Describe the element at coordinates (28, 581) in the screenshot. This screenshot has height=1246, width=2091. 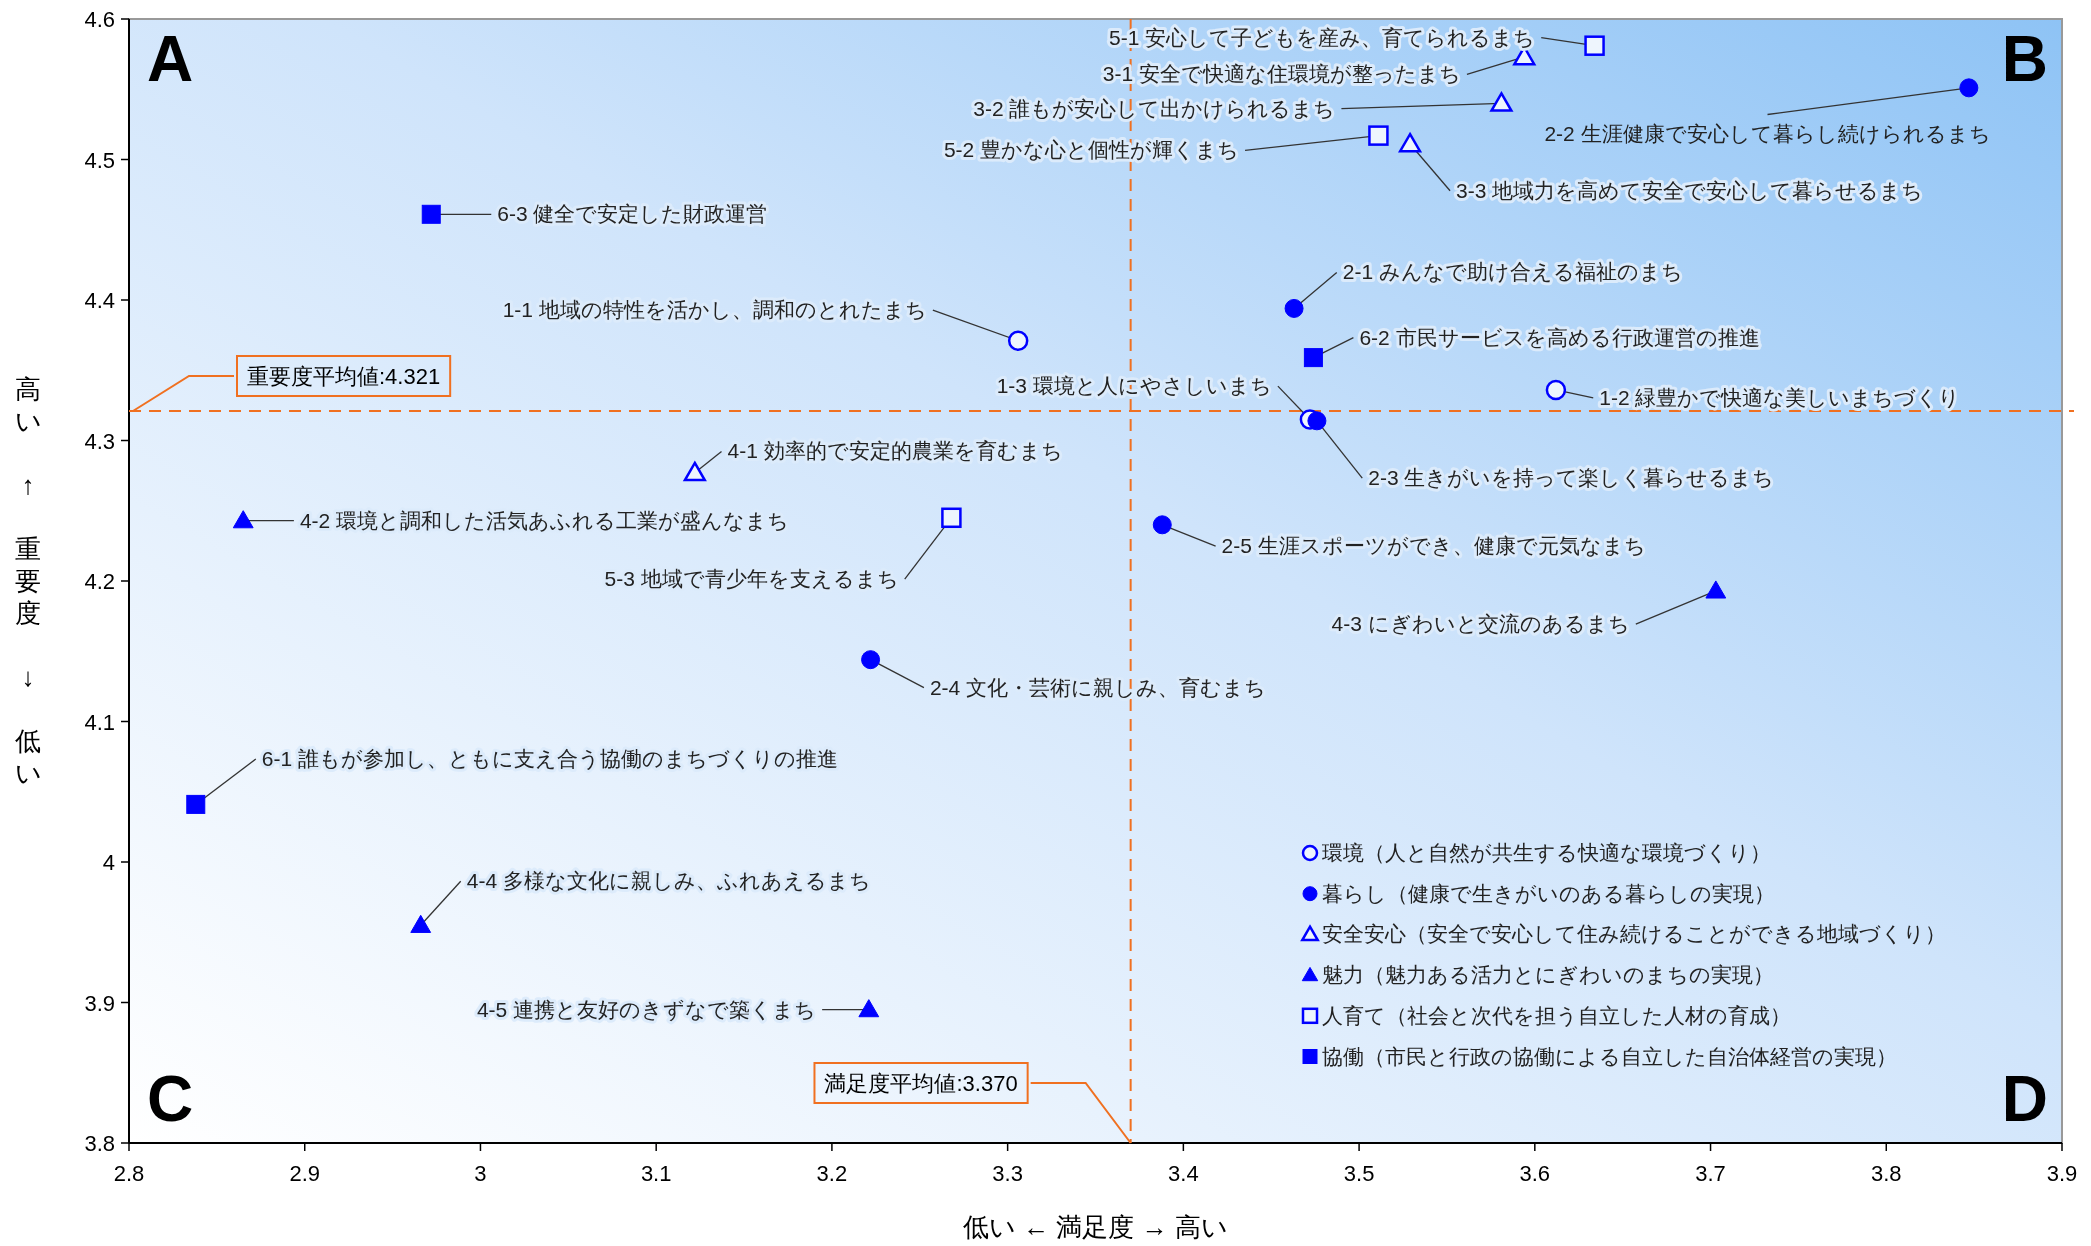
I see `text: 高い ↑ 重要度 ↓ 低い` at that location.